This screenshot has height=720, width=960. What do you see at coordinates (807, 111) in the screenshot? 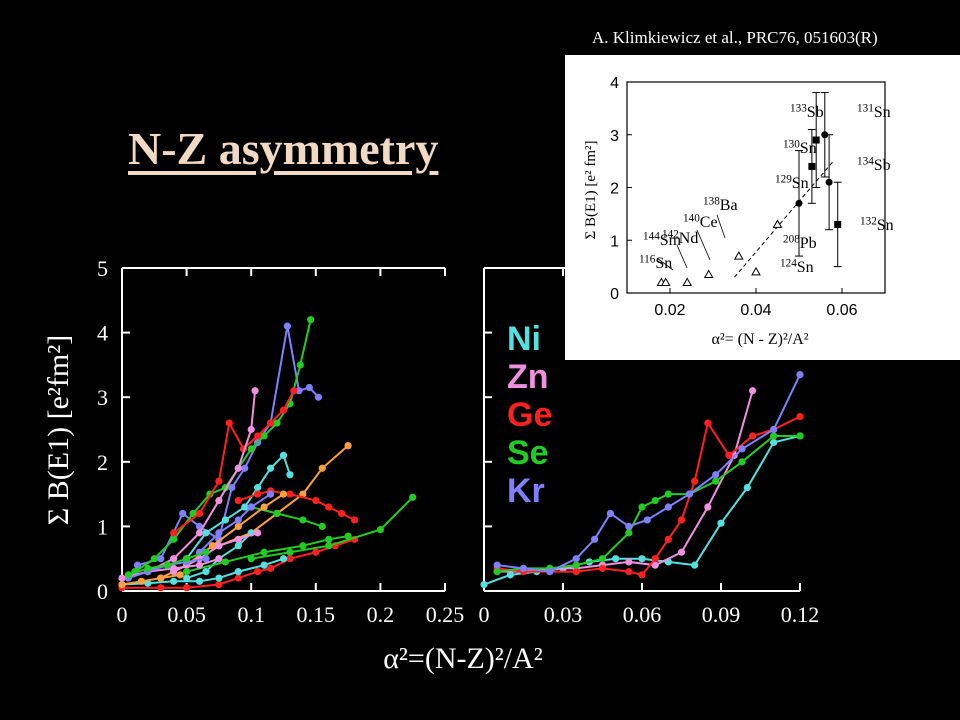
I see `inset-isotope-label: 133Sb` at bounding box center [807, 111].